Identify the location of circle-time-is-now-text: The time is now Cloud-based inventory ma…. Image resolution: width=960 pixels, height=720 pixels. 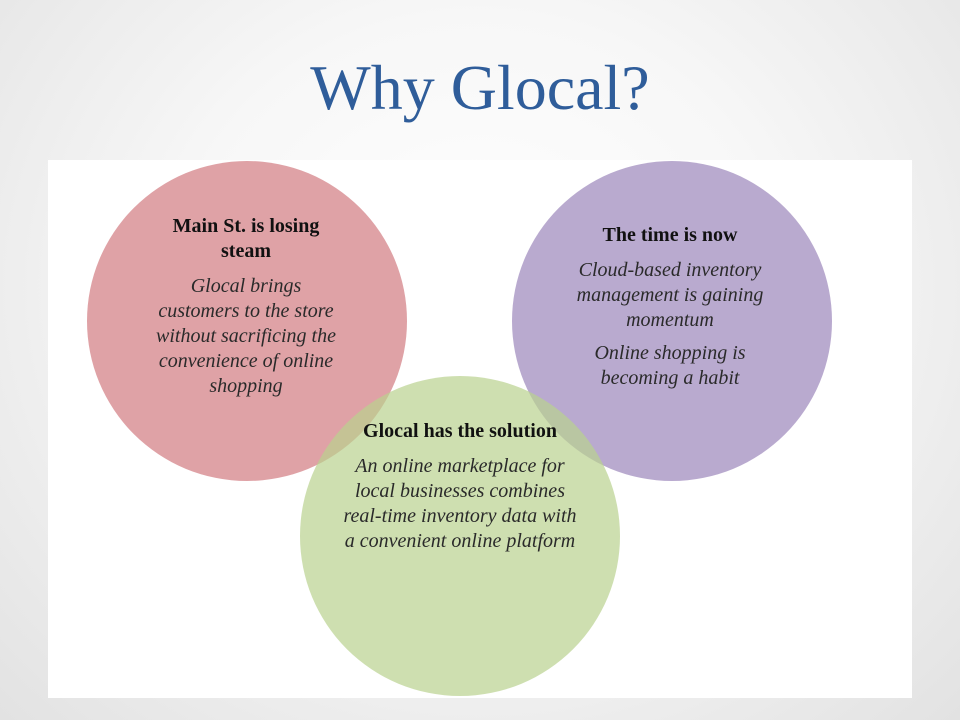
(670, 307).